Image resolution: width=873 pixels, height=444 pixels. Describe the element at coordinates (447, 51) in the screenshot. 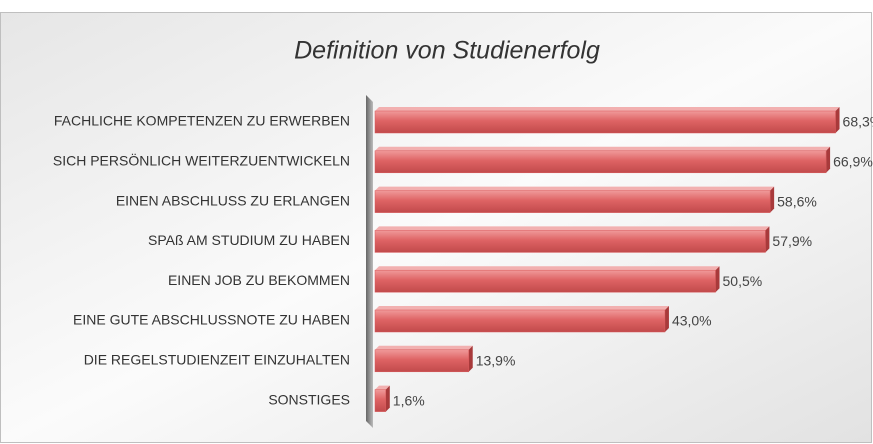

I see `chart-title: Definition von Studienerfolg` at that location.